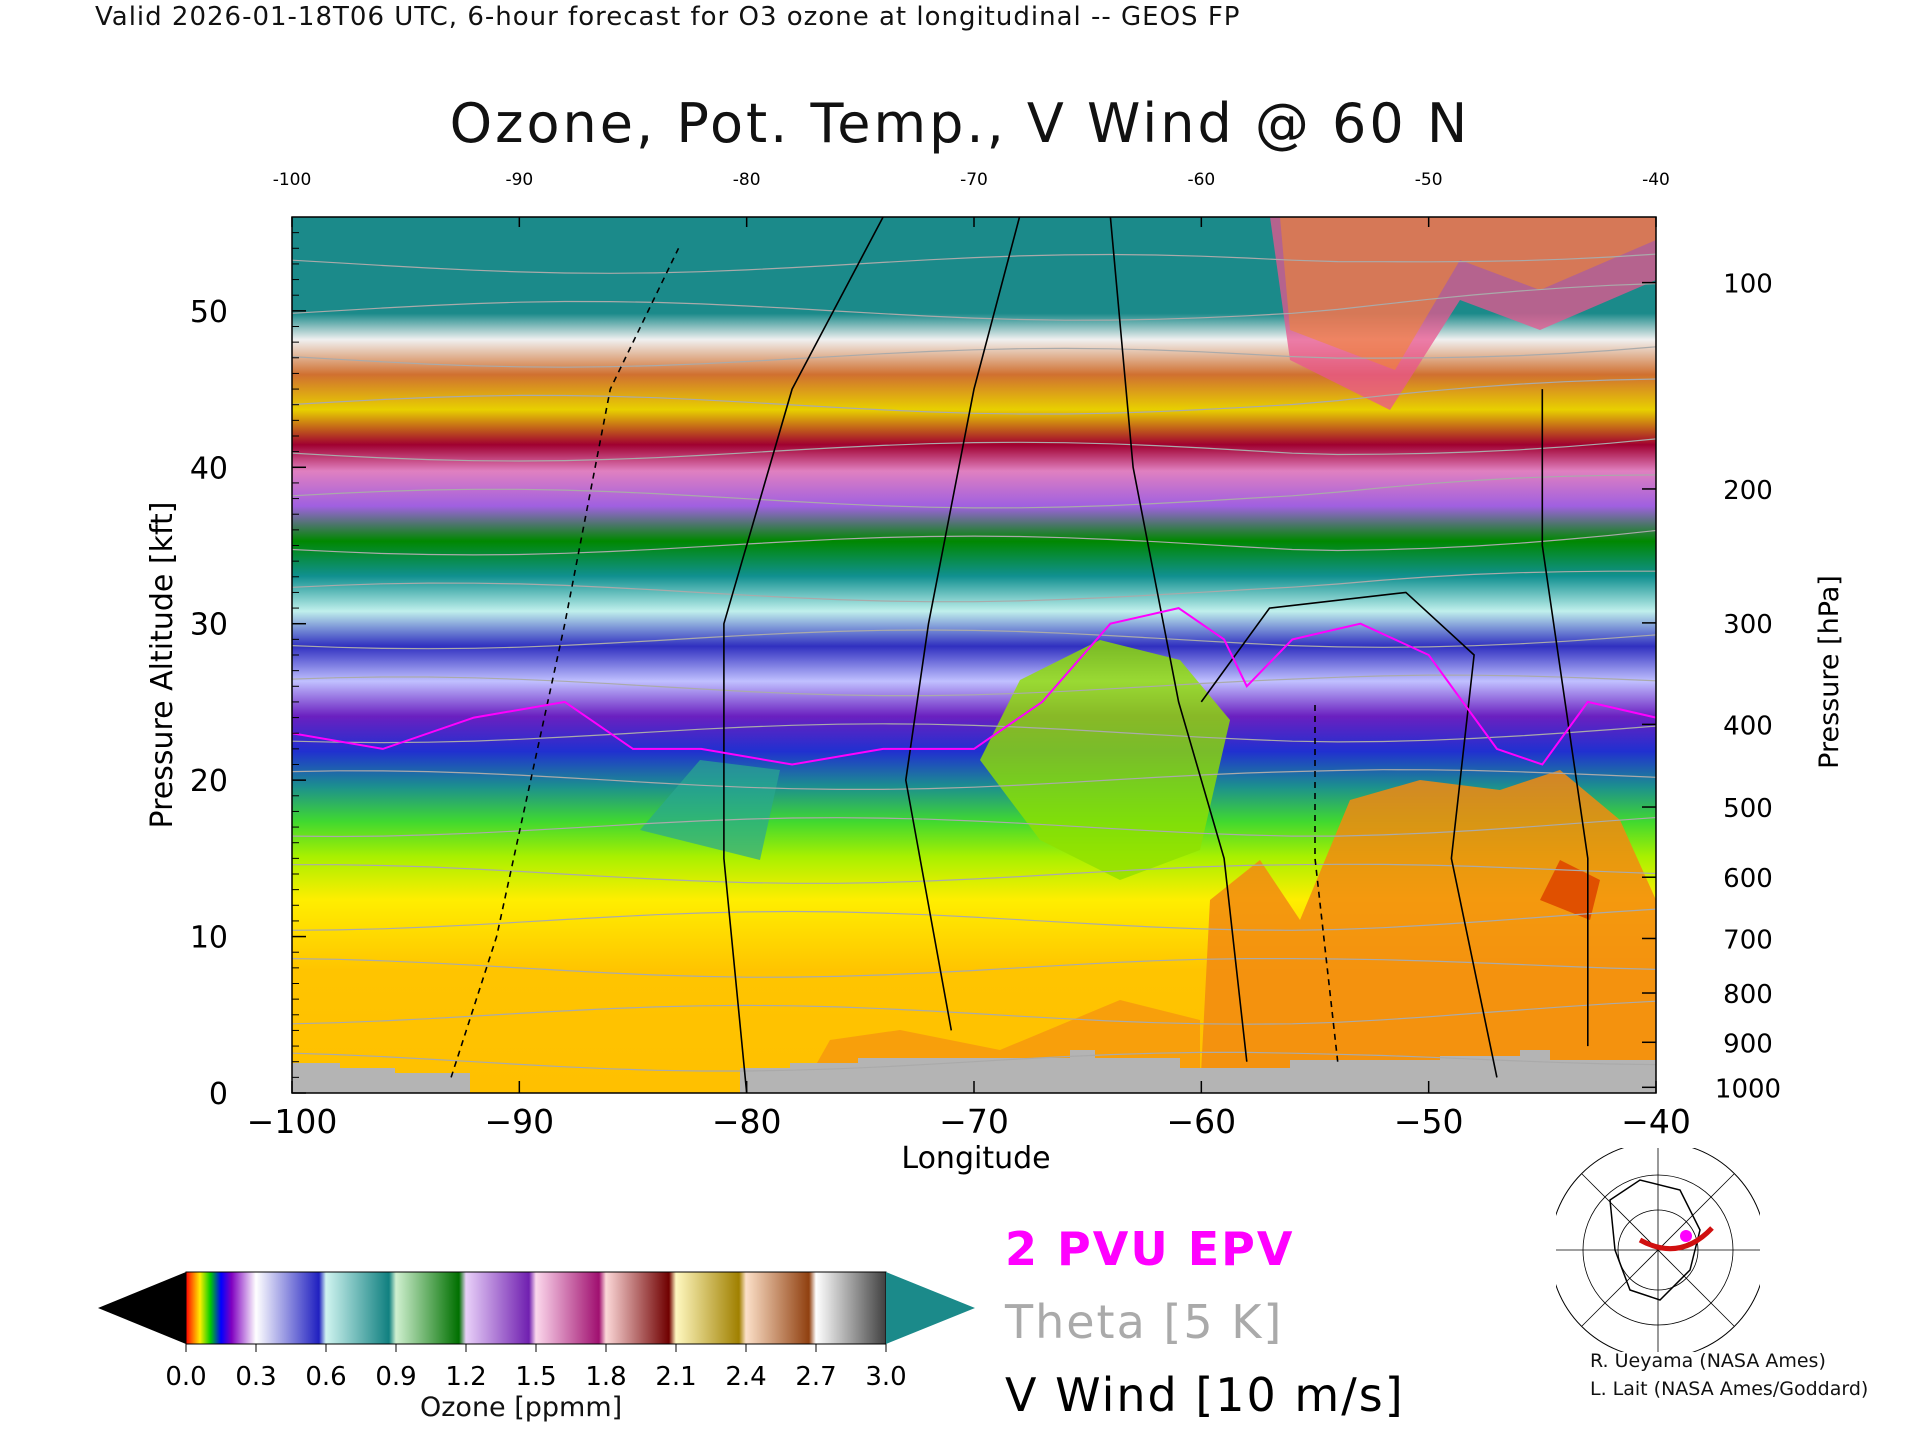 The width and height of the screenshot is (1920, 1440). I want to click on pressure-tick-label: 200, so click(1748, 491).